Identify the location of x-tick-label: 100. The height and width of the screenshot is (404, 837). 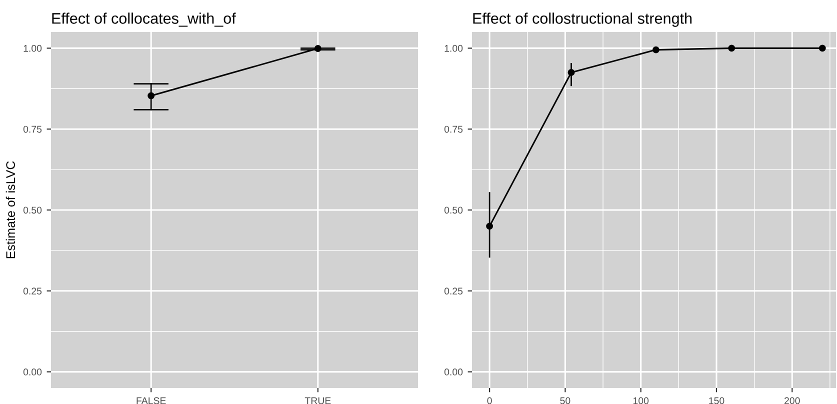
(641, 400).